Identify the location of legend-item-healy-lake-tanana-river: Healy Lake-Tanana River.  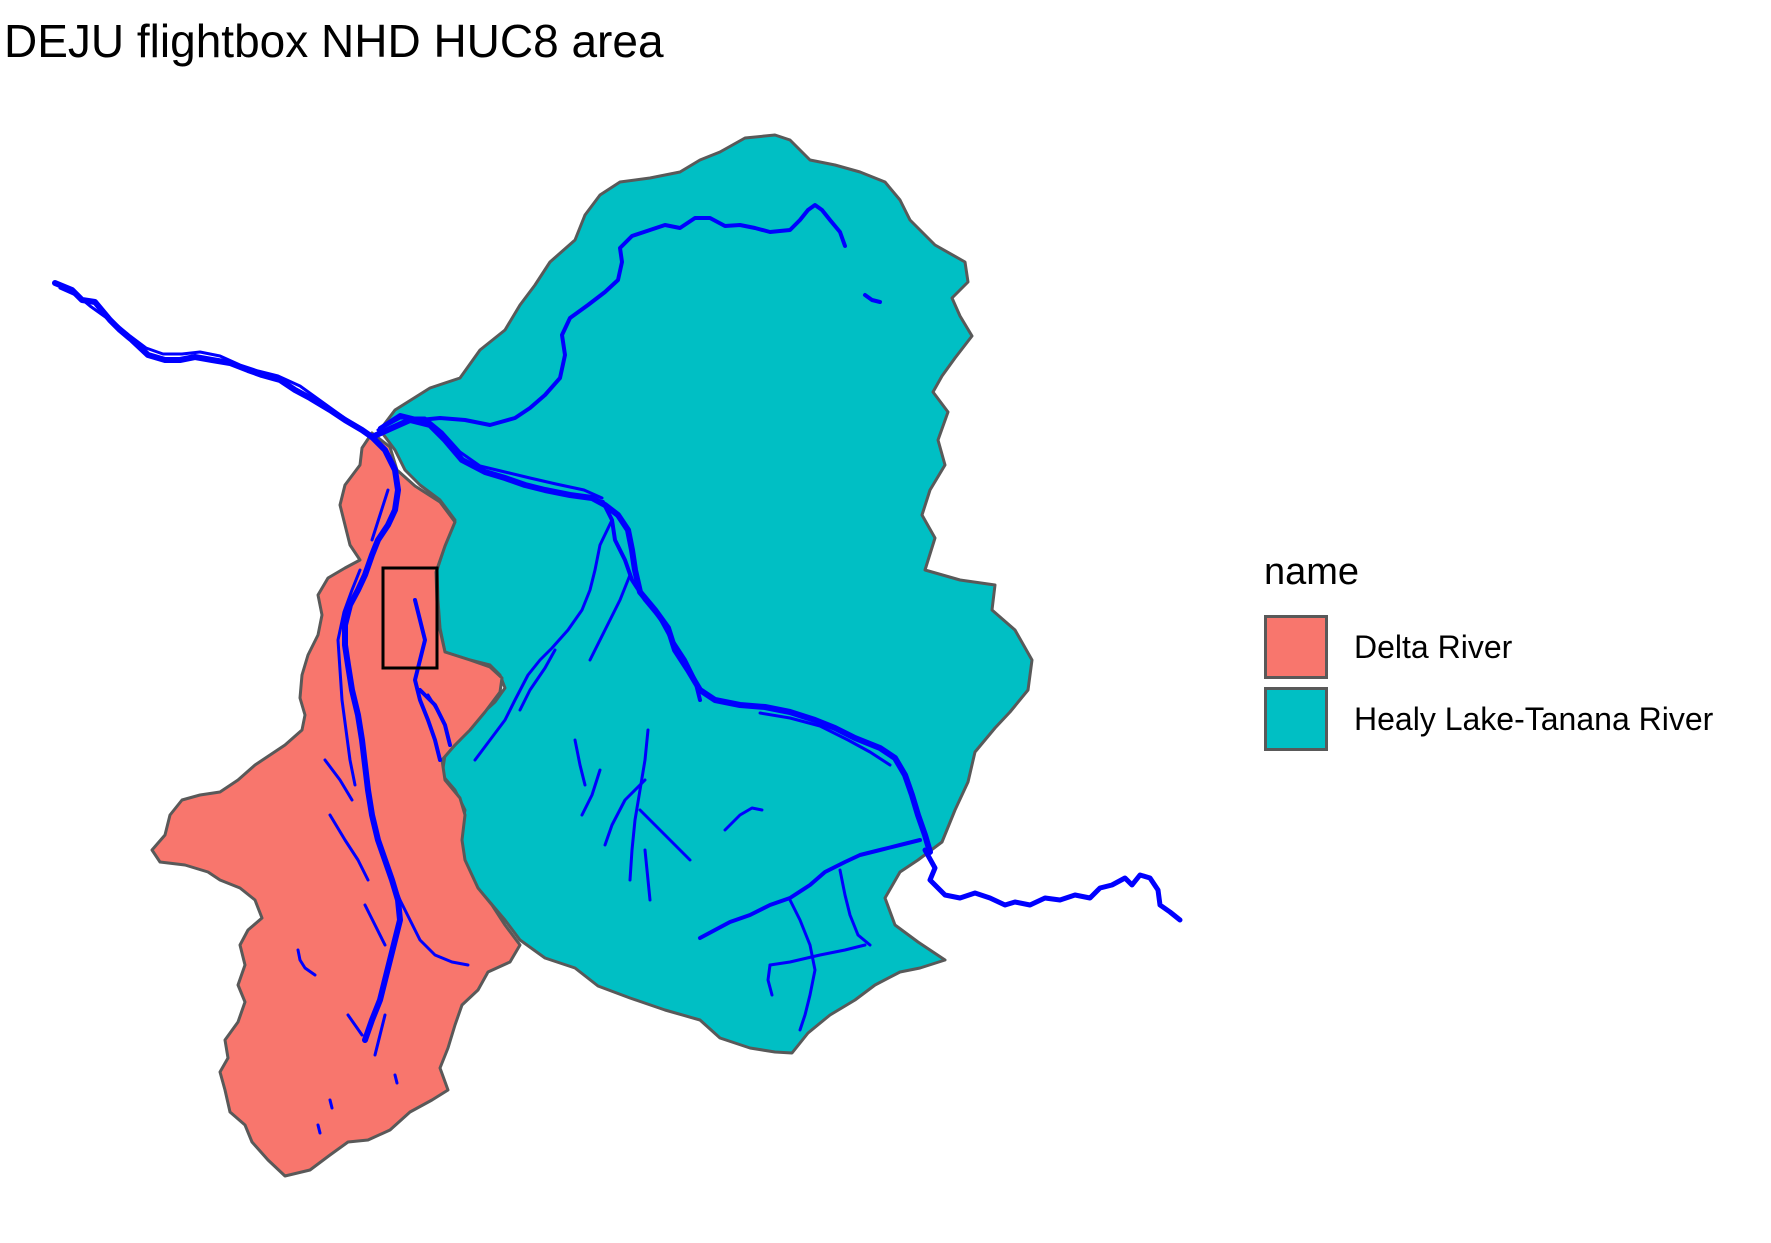
(1488, 719).